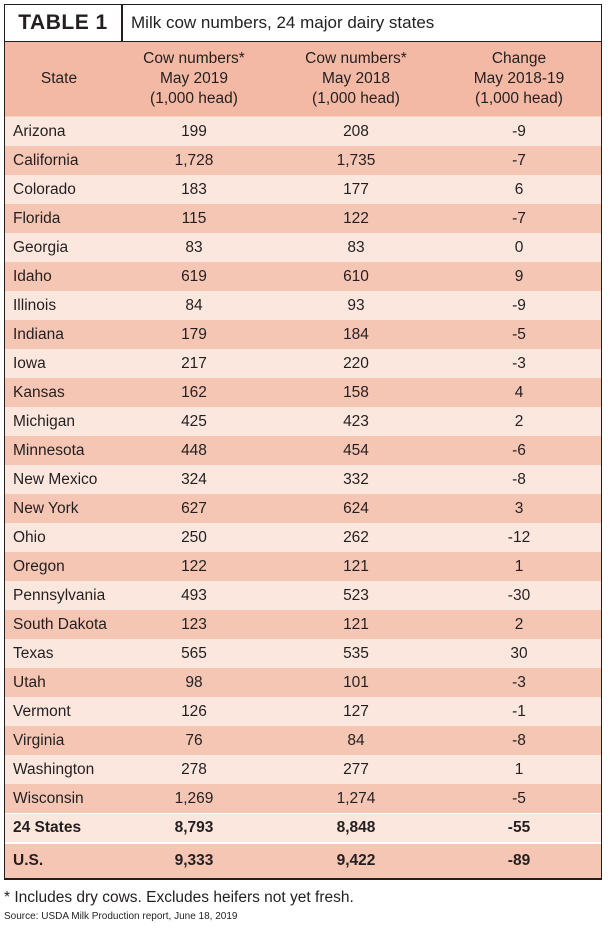 Image resolution: width=610 pixels, height=934 pixels. What do you see at coordinates (356, 421) in the screenshot?
I see `may-2018-cell: 423` at bounding box center [356, 421].